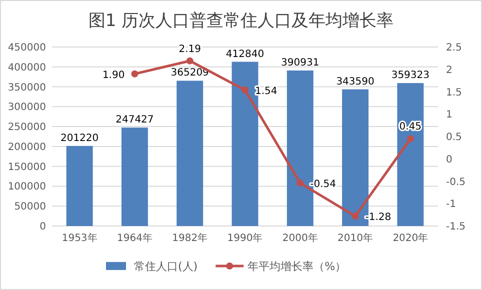  Describe the element at coordinates (297, 266) in the screenshot. I see `legend-label: 年平均增长率（%）` at that location.